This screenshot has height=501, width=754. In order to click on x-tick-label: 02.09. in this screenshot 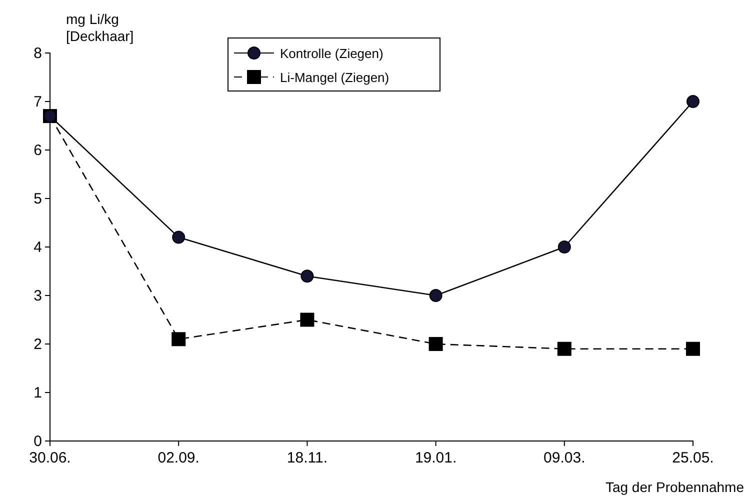, I will do `click(179, 458)`.